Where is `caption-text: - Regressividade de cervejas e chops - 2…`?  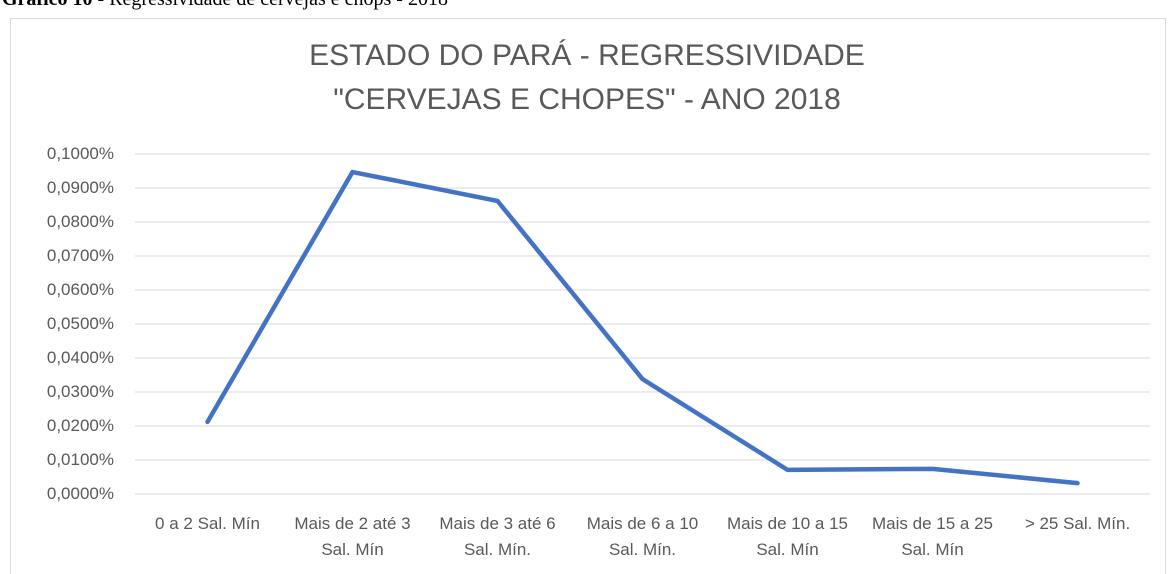 caption-text: - Regressividade de cervejas e chops - 2… is located at coordinates (273, 5).